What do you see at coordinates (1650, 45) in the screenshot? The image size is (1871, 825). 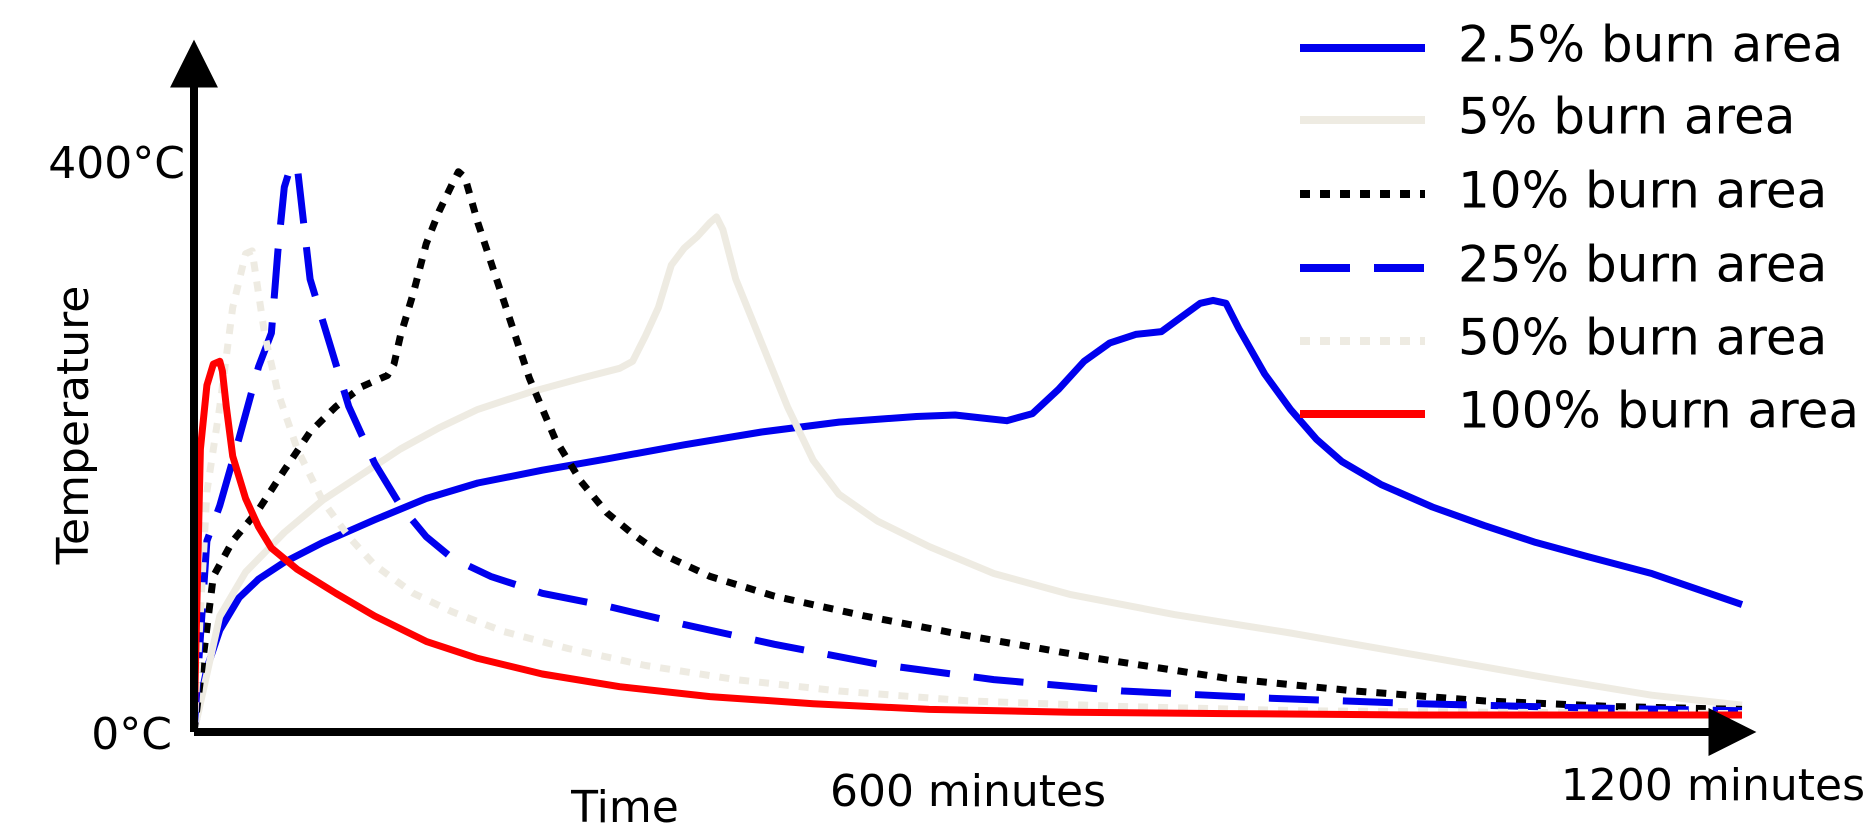 I see `legend-label: 2.5% burn area` at bounding box center [1650, 45].